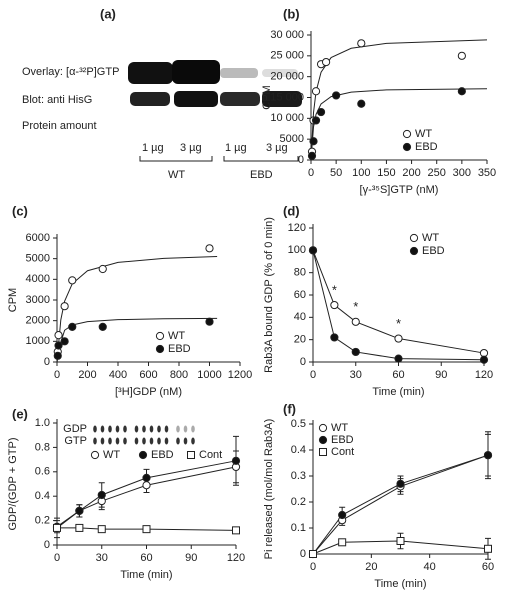 The image size is (509, 600). I want to click on panel-label: (b), so click(291, 13).